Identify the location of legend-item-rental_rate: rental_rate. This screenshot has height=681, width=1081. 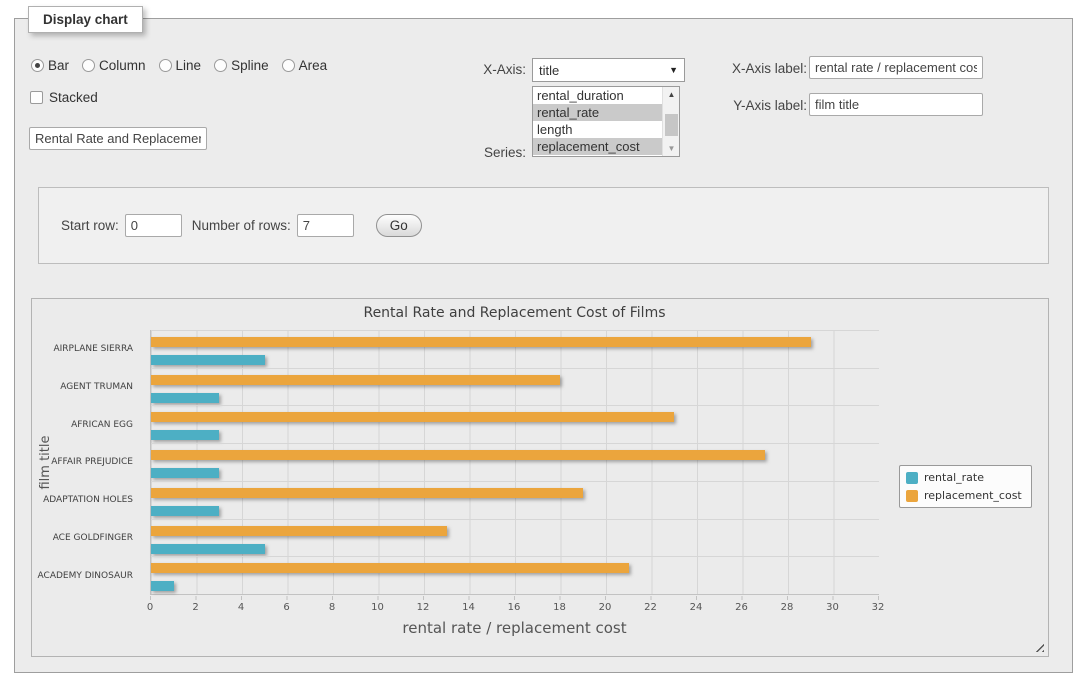
(964, 477).